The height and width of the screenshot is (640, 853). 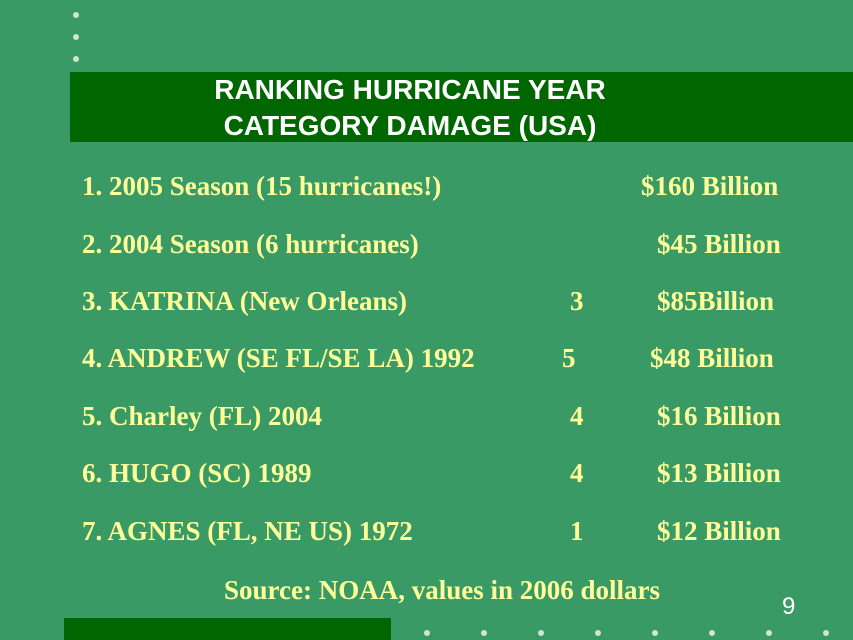 I want to click on hurricane-damage: $45 Billion, so click(x=719, y=244).